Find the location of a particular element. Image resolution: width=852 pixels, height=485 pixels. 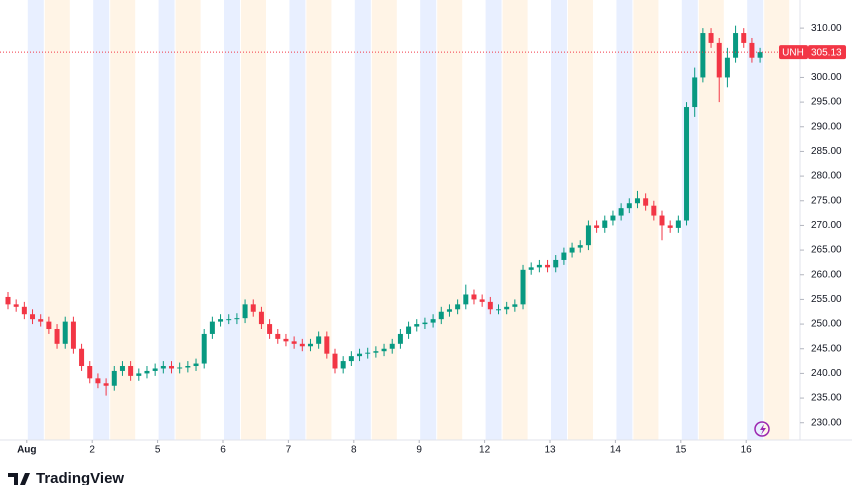

flash-icon is located at coordinates (762, 429).